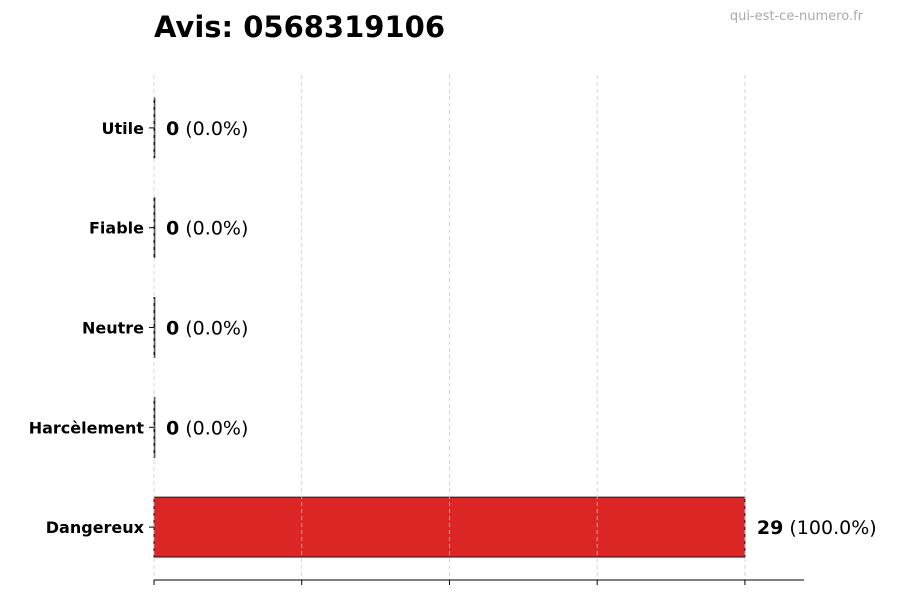 This screenshot has width=900, height=600. I want to click on y-tick-label-0: Dangereux, so click(95, 527).